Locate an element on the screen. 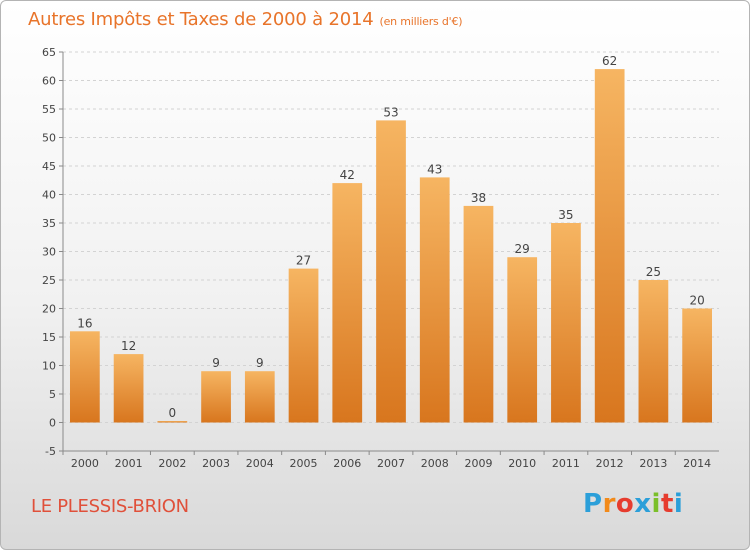 The image size is (750, 550). y-tick-label: 45 is located at coordinates (49, 166).